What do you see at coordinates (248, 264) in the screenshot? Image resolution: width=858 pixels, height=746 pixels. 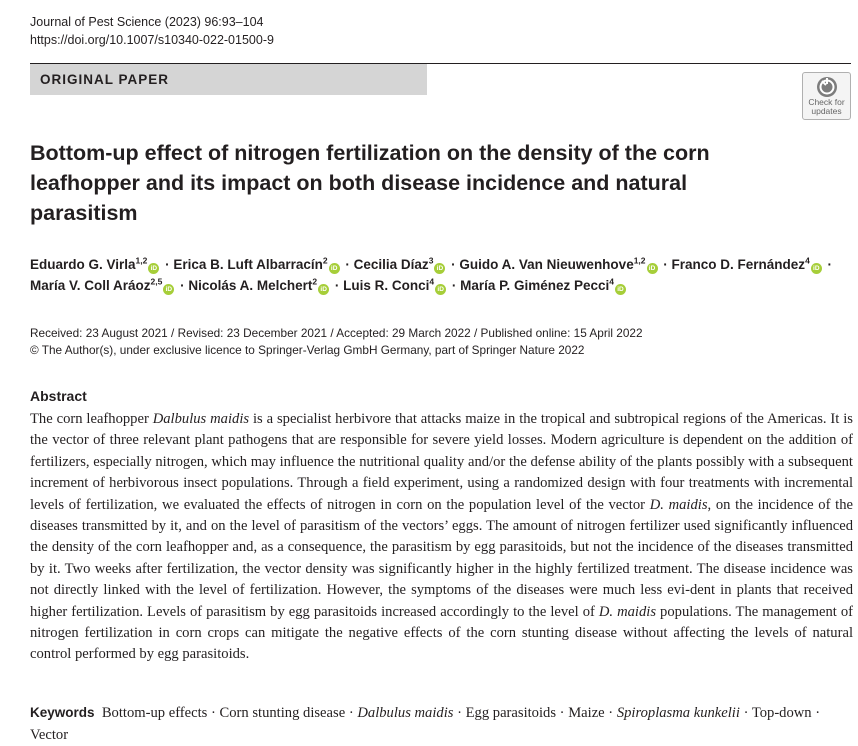 I see `author-name: Erica B. Luft Albarracín` at bounding box center [248, 264].